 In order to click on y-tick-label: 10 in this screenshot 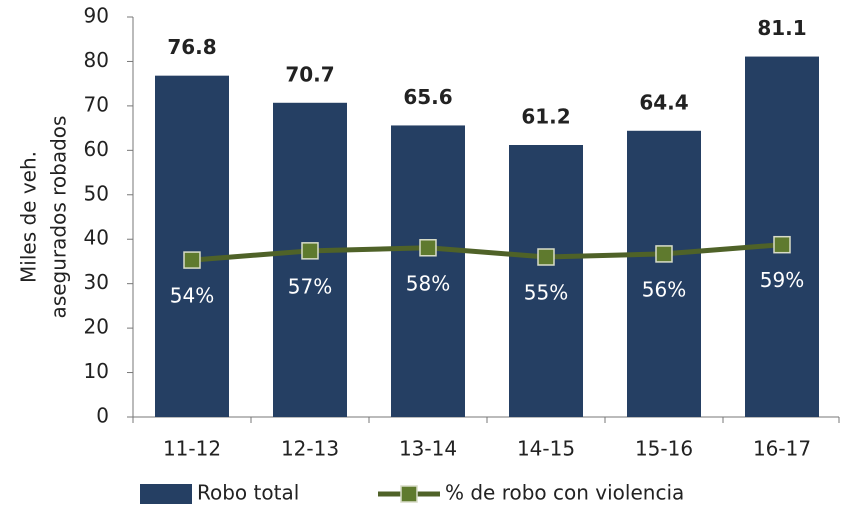, I will do `click(96, 371)`.